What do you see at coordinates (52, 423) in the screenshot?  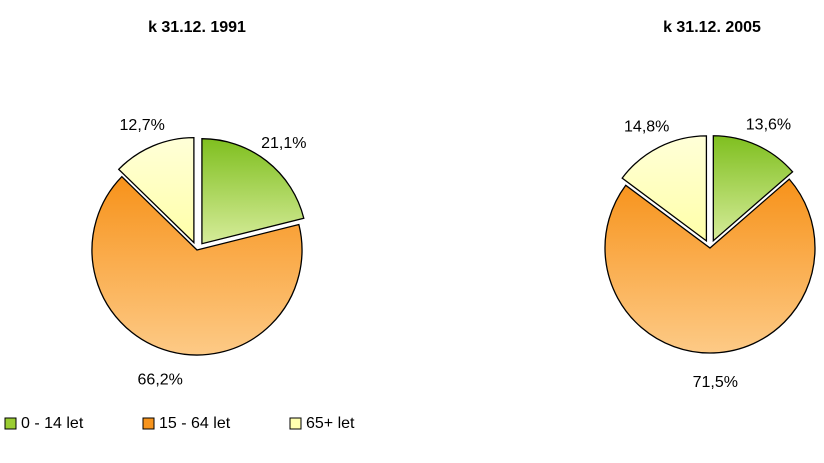 I see `legend-label: 0 - 14 let` at bounding box center [52, 423].